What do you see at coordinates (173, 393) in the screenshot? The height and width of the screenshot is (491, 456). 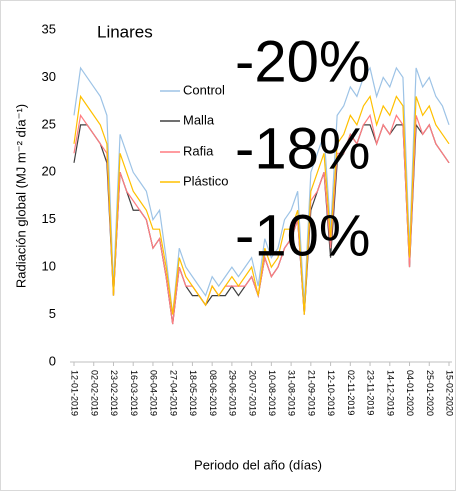 I see `x-tick-label: 27-04-2019` at bounding box center [173, 393].